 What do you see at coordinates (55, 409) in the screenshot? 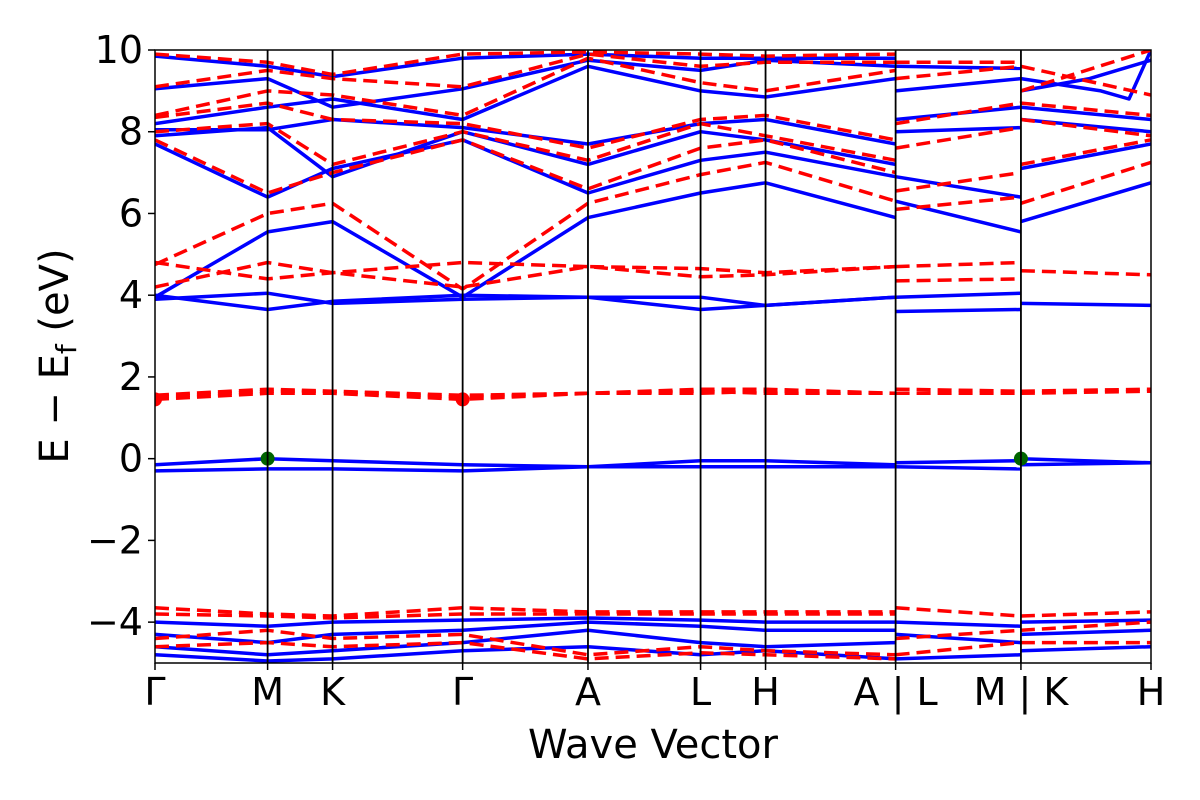
I see `y-axis-title-main: E − E` at bounding box center [55, 409].